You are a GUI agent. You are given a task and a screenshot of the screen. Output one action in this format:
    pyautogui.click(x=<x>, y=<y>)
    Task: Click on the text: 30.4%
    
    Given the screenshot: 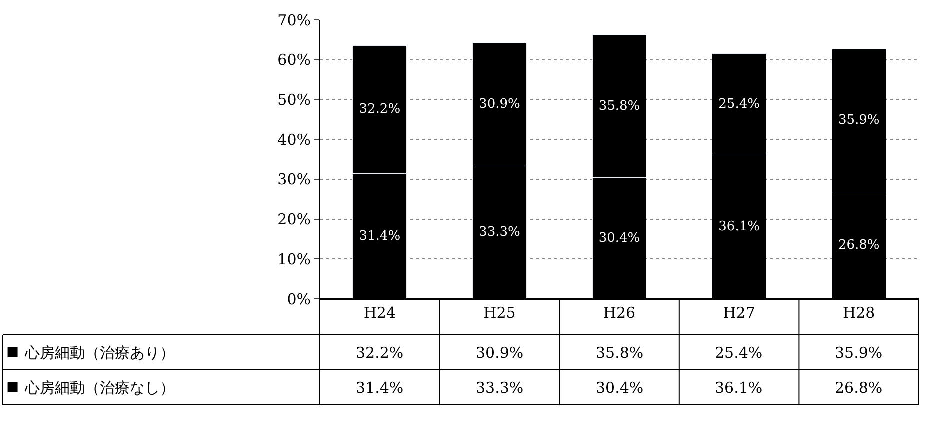 What is the action you would take?
    pyautogui.click(x=619, y=238)
    